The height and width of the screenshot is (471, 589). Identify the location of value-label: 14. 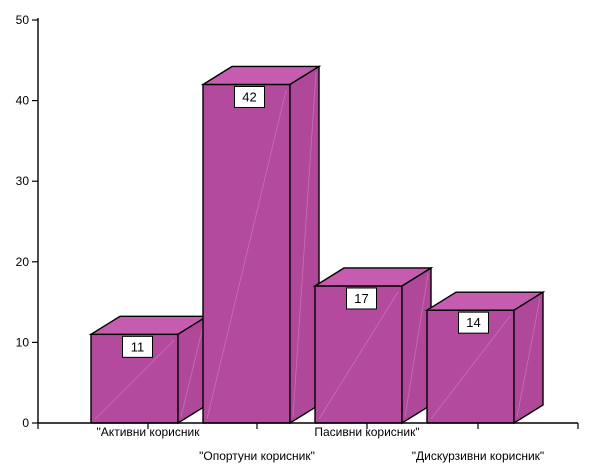
(473, 322).